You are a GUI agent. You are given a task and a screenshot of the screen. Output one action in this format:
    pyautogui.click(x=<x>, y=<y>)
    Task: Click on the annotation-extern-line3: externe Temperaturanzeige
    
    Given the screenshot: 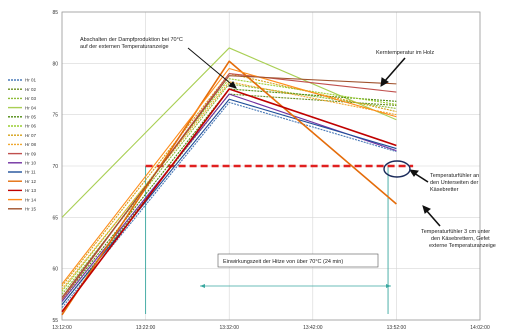 What is the action you would take?
    pyautogui.click(x=462, y=246)
    